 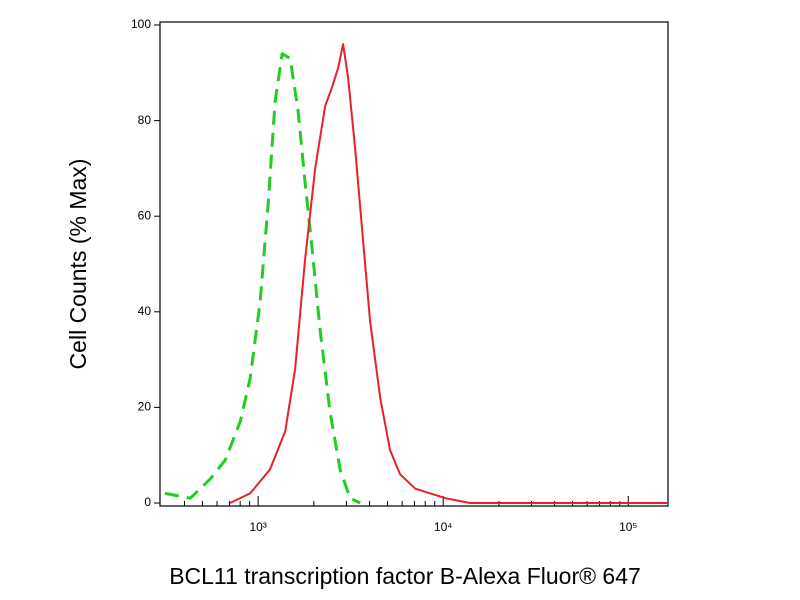 What do you see at coordinates (628, 527) in the screenshot?
I see `x-tick-label: 10⁵` at bounding box center [628, 527].